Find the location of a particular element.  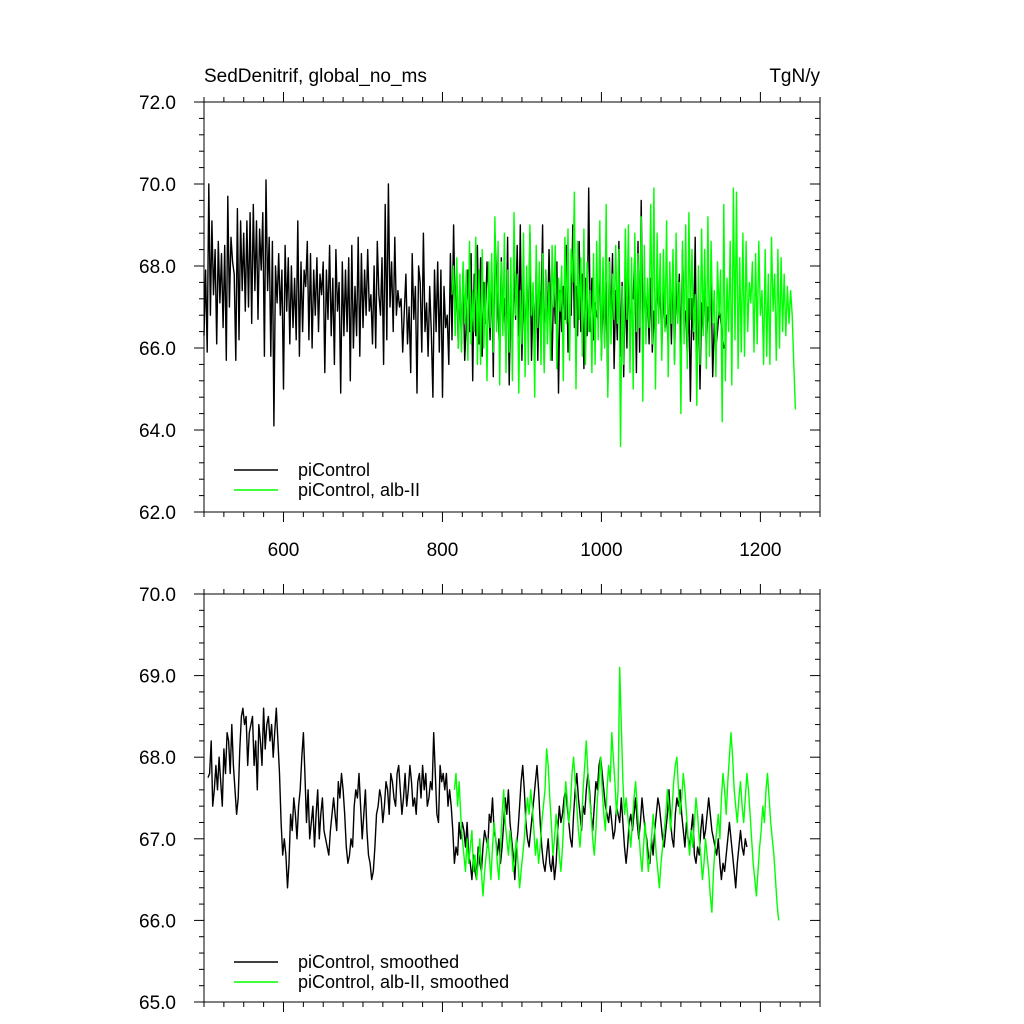

y-tick-label: 72.0 is located at coordinates (157, 103).